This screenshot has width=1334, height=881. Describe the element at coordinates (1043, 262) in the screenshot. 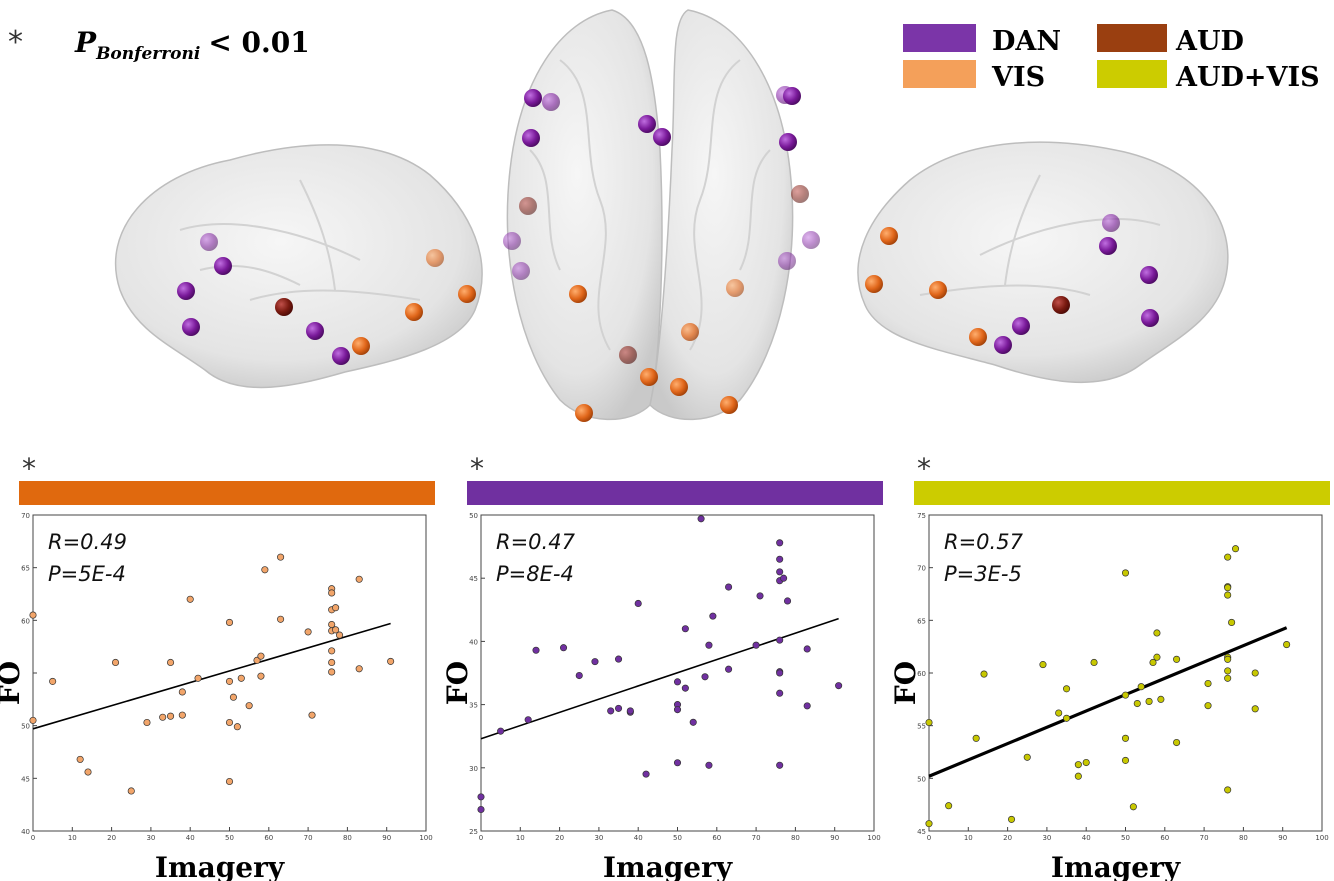

I see `brain-right-lateral-surface` at that location.